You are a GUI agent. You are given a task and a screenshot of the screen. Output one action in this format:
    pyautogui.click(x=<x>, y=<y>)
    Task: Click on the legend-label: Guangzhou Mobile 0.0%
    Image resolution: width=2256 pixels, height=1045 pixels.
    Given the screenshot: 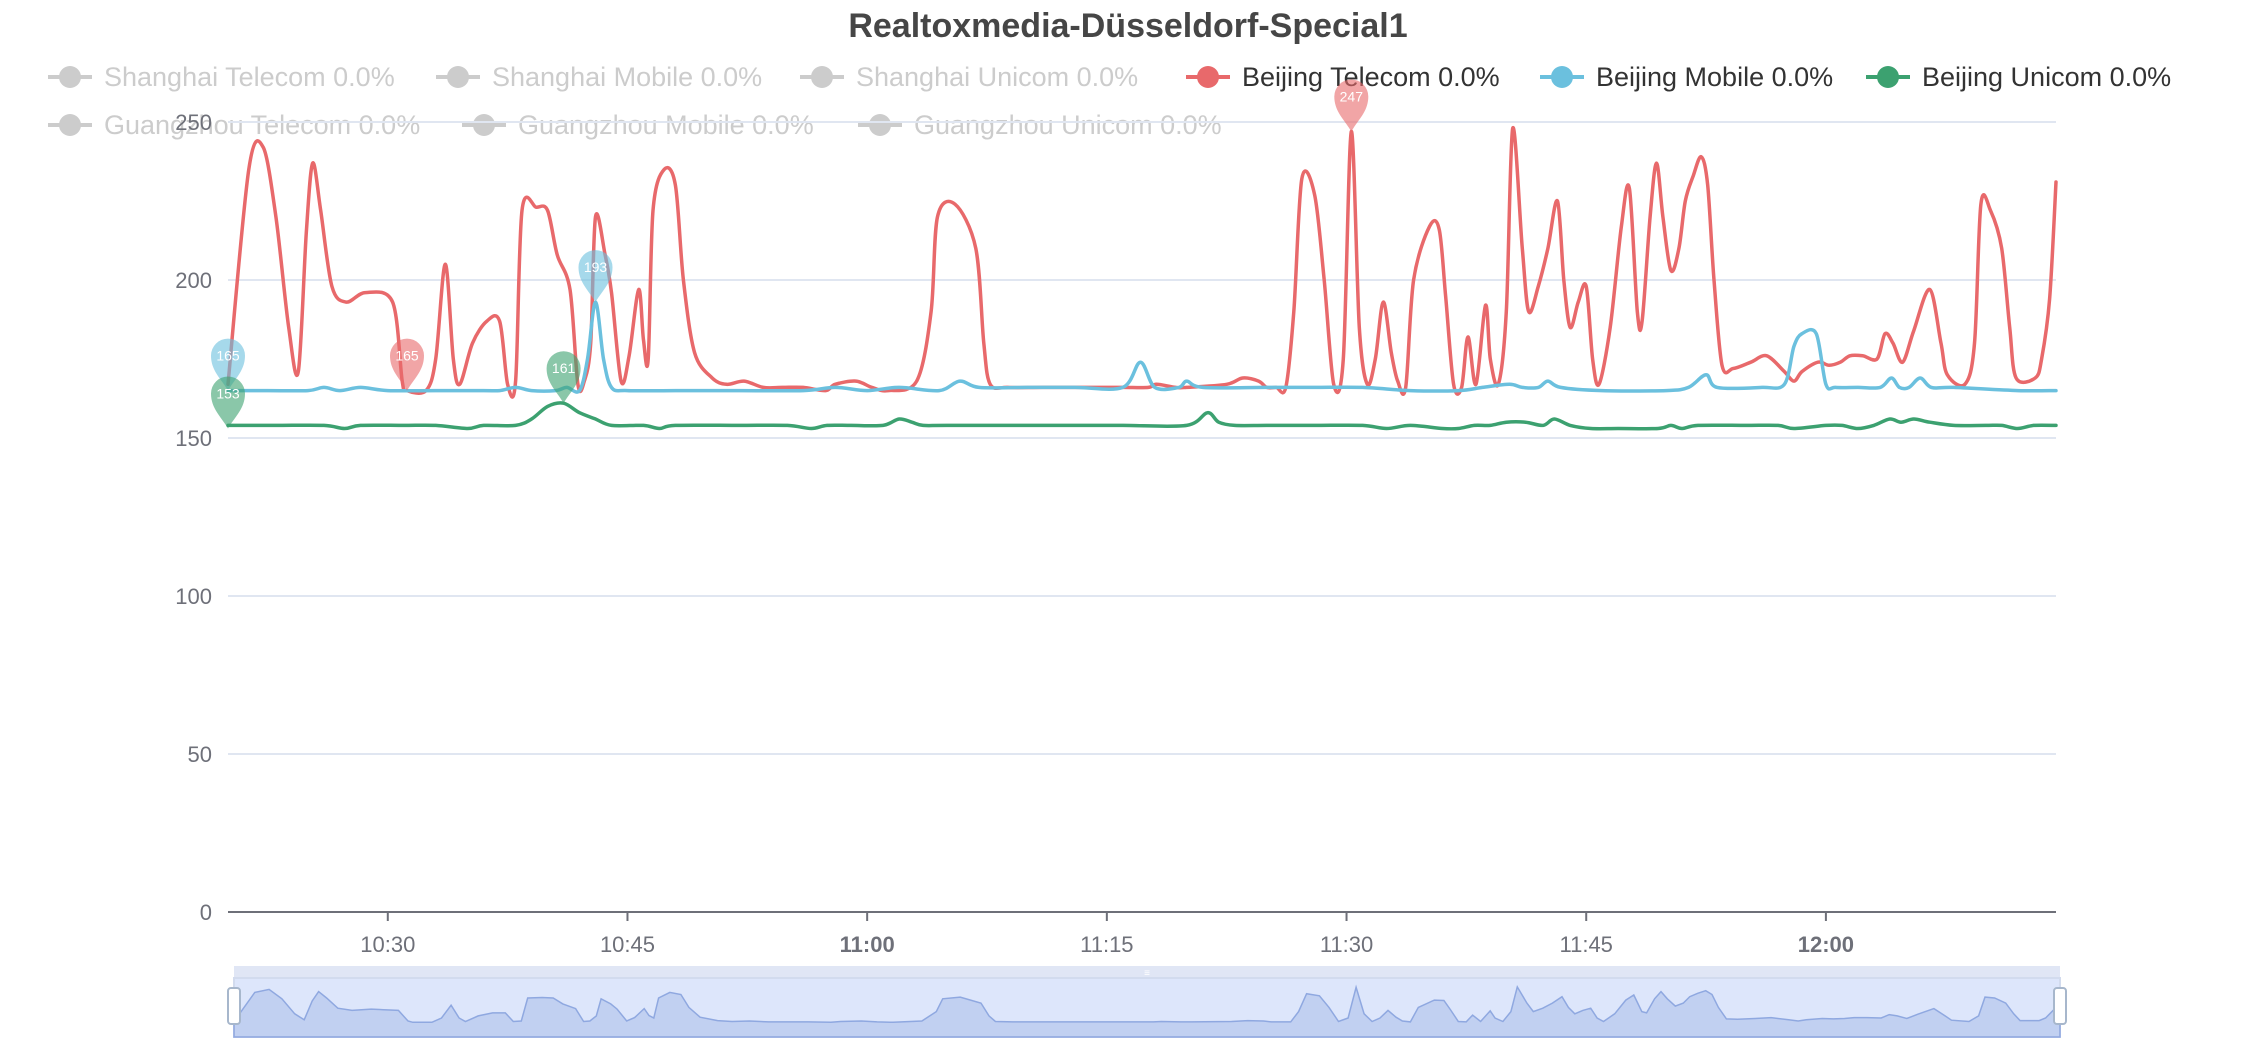 What is the action you would take?
    pyautogui.click(x=666, y=125)
    